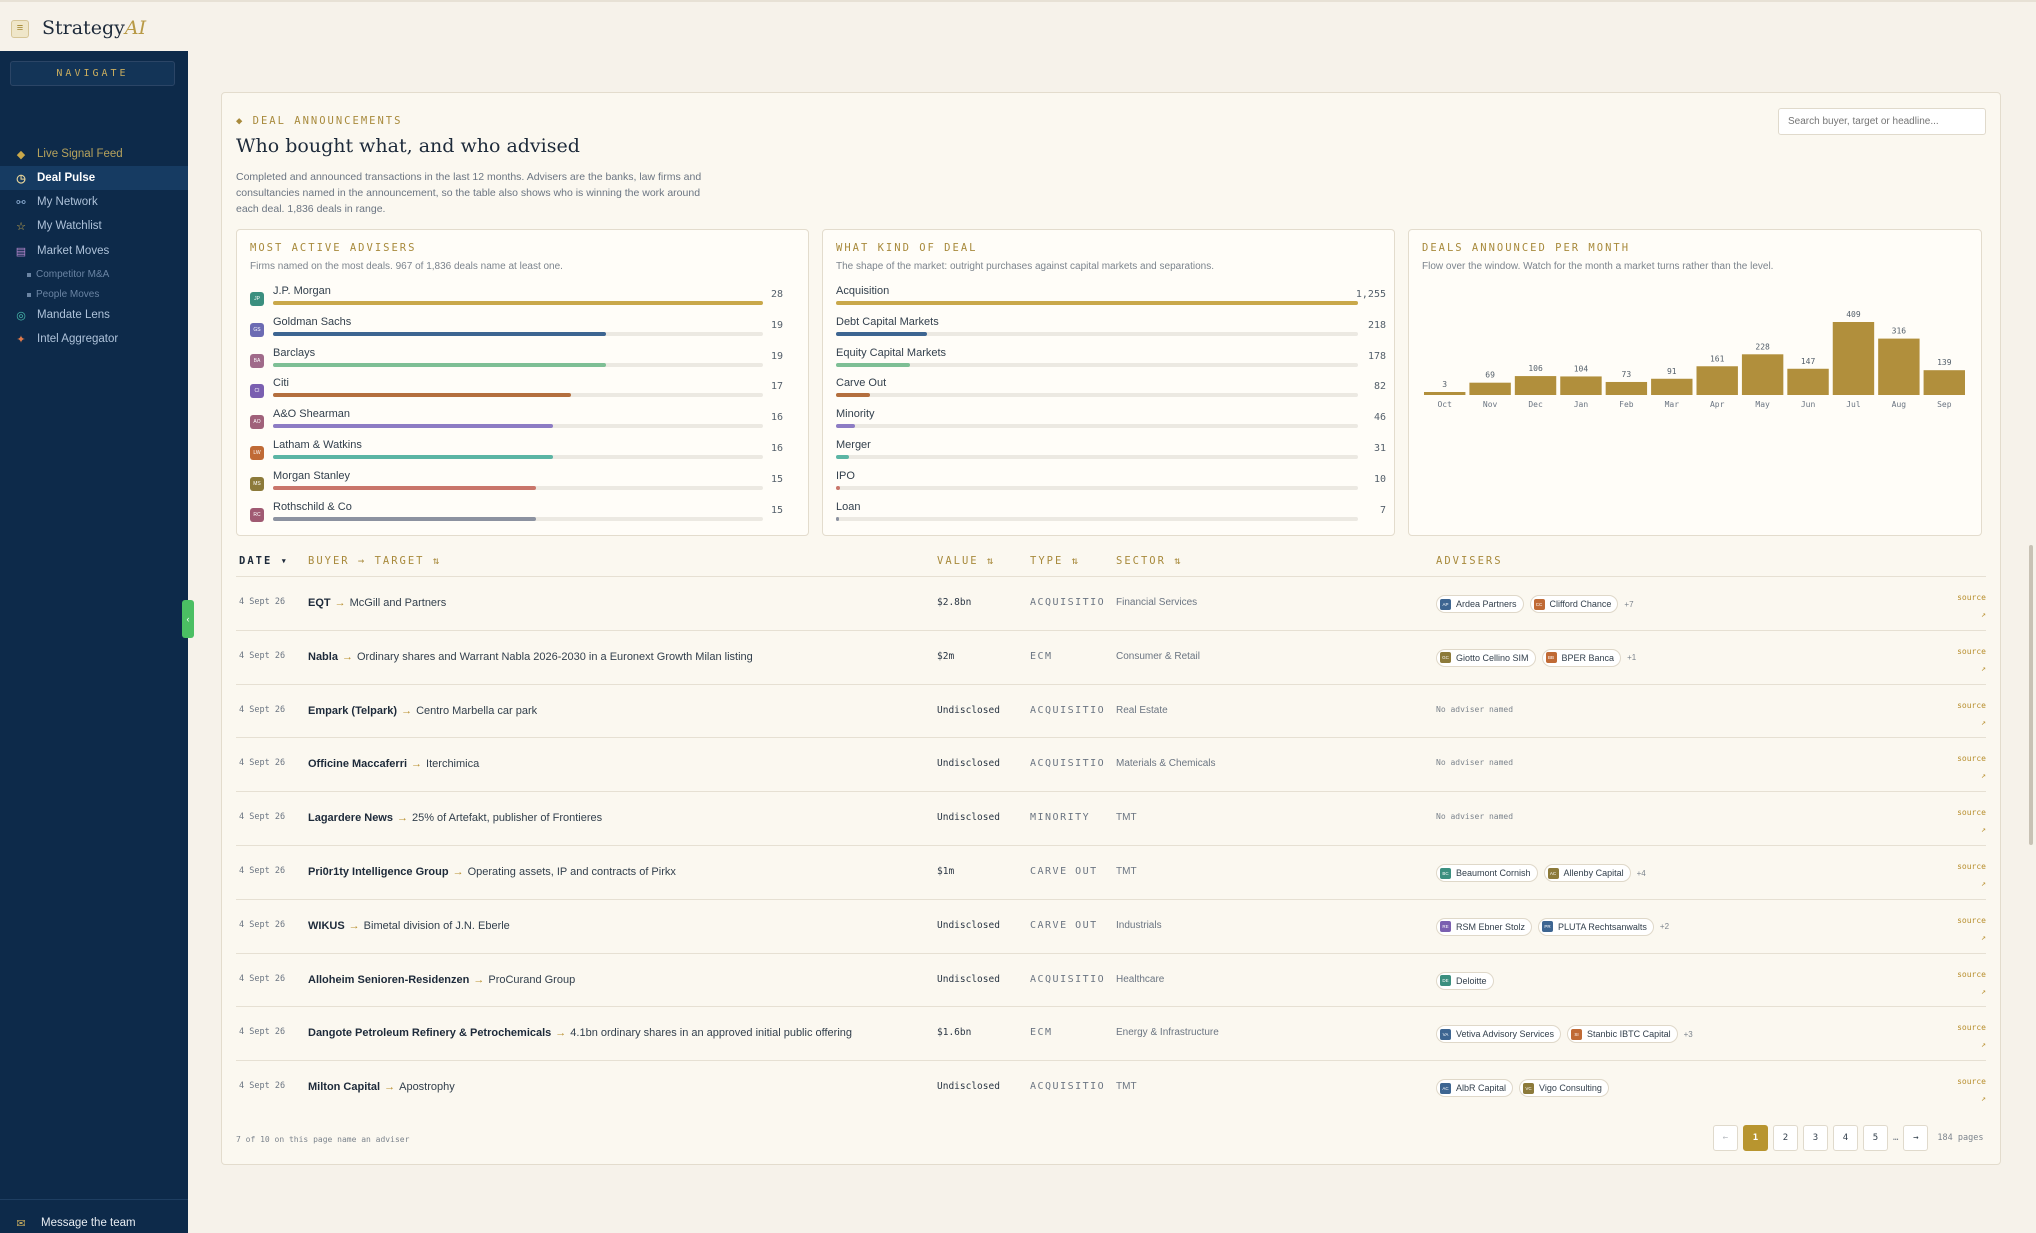  Describe the element at coordinates (1526, 248) in the screenshot. I see `panel-title: DEALS ANNOUNCED PER MONTH` at that location.